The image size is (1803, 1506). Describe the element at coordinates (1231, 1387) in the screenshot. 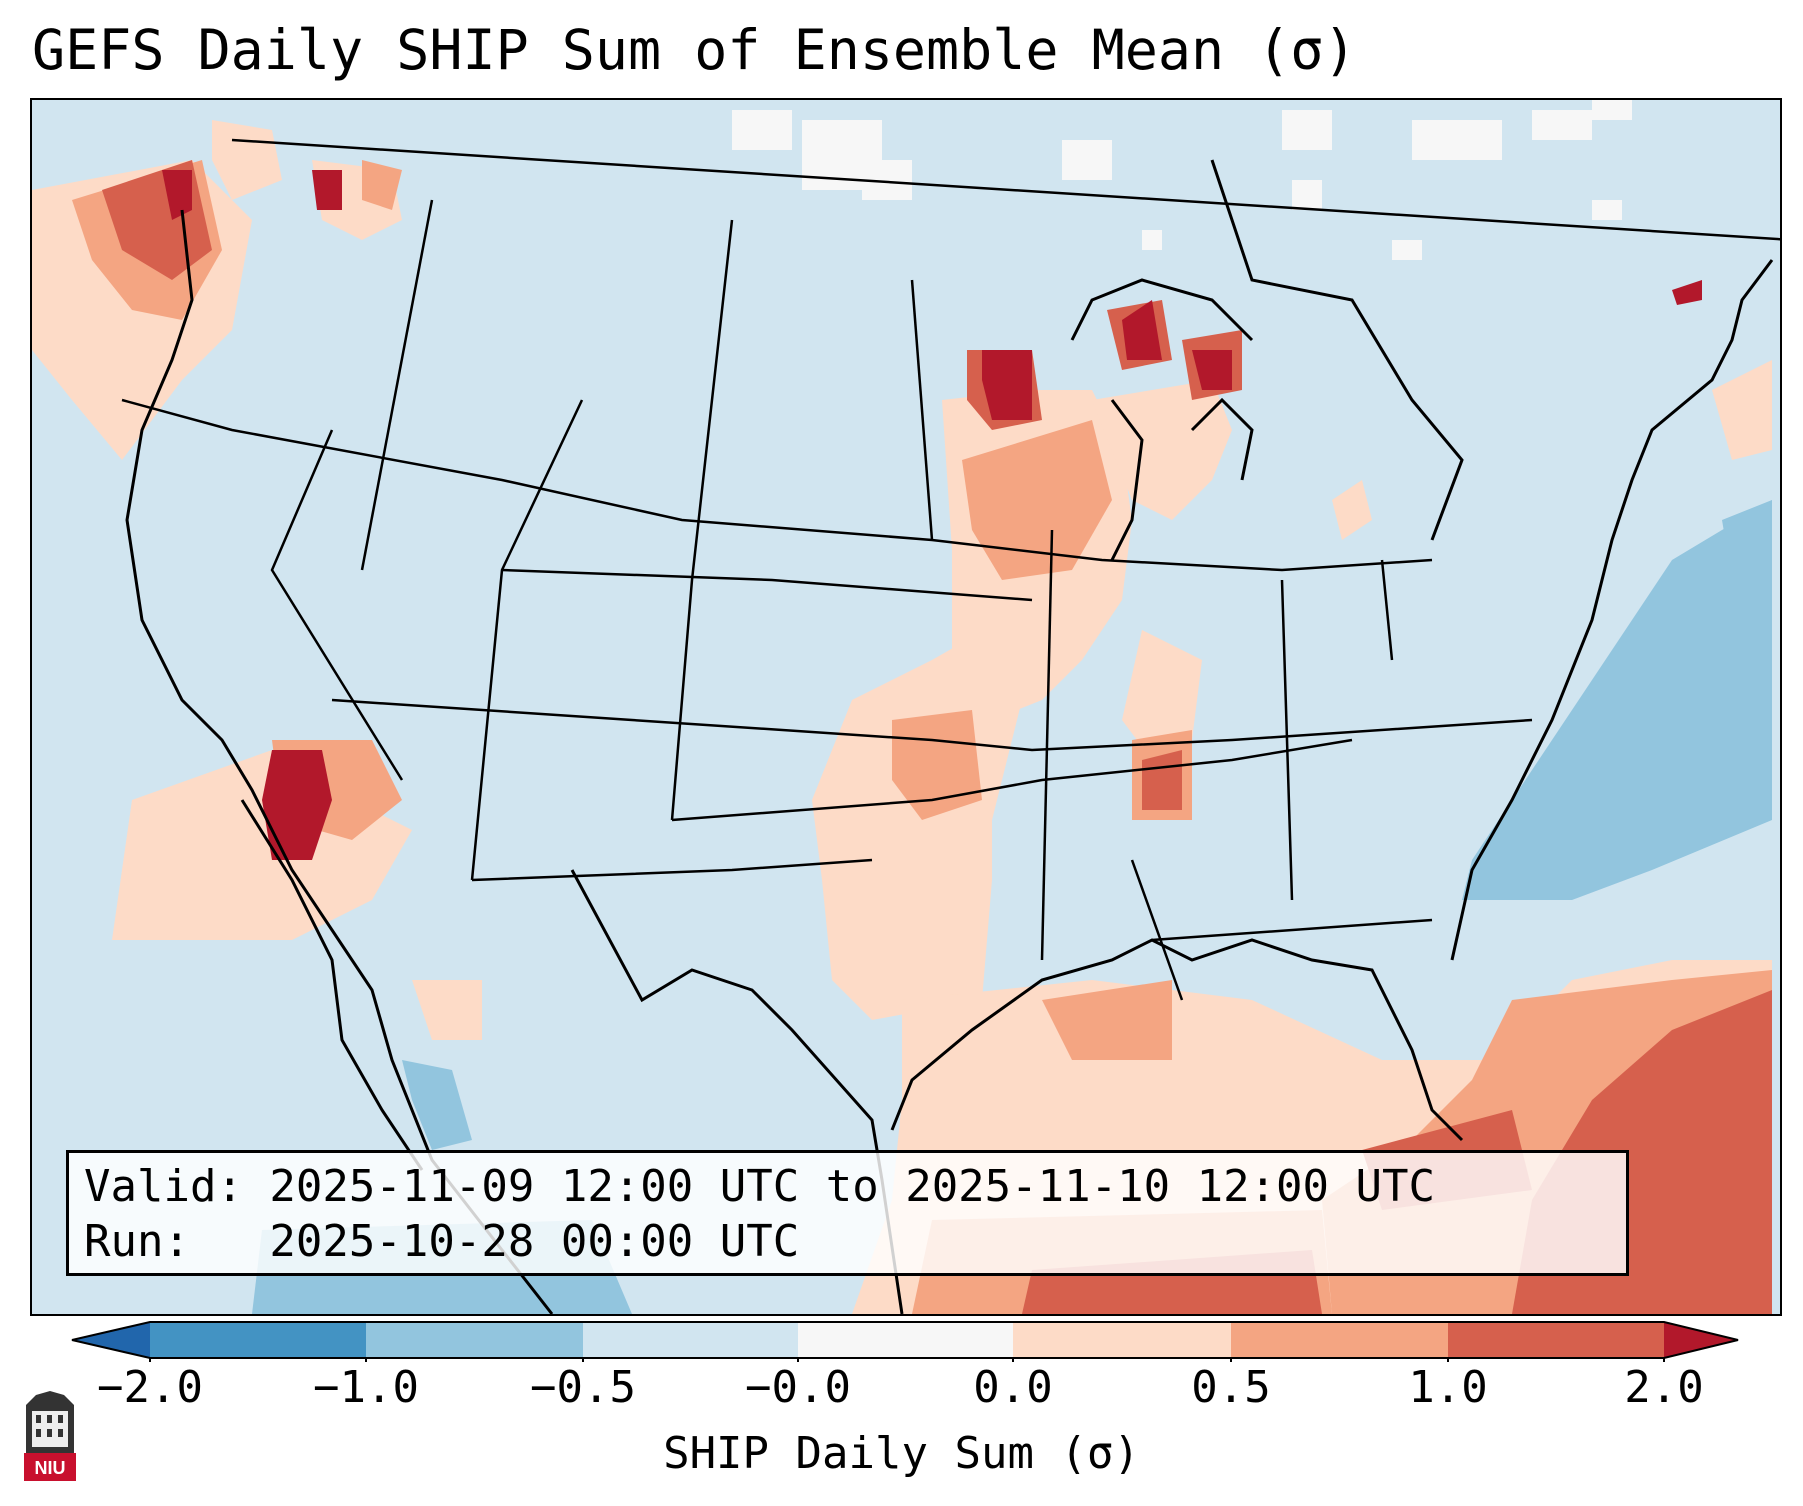

I see `colorbar-tick-label: 0.5` at that location.